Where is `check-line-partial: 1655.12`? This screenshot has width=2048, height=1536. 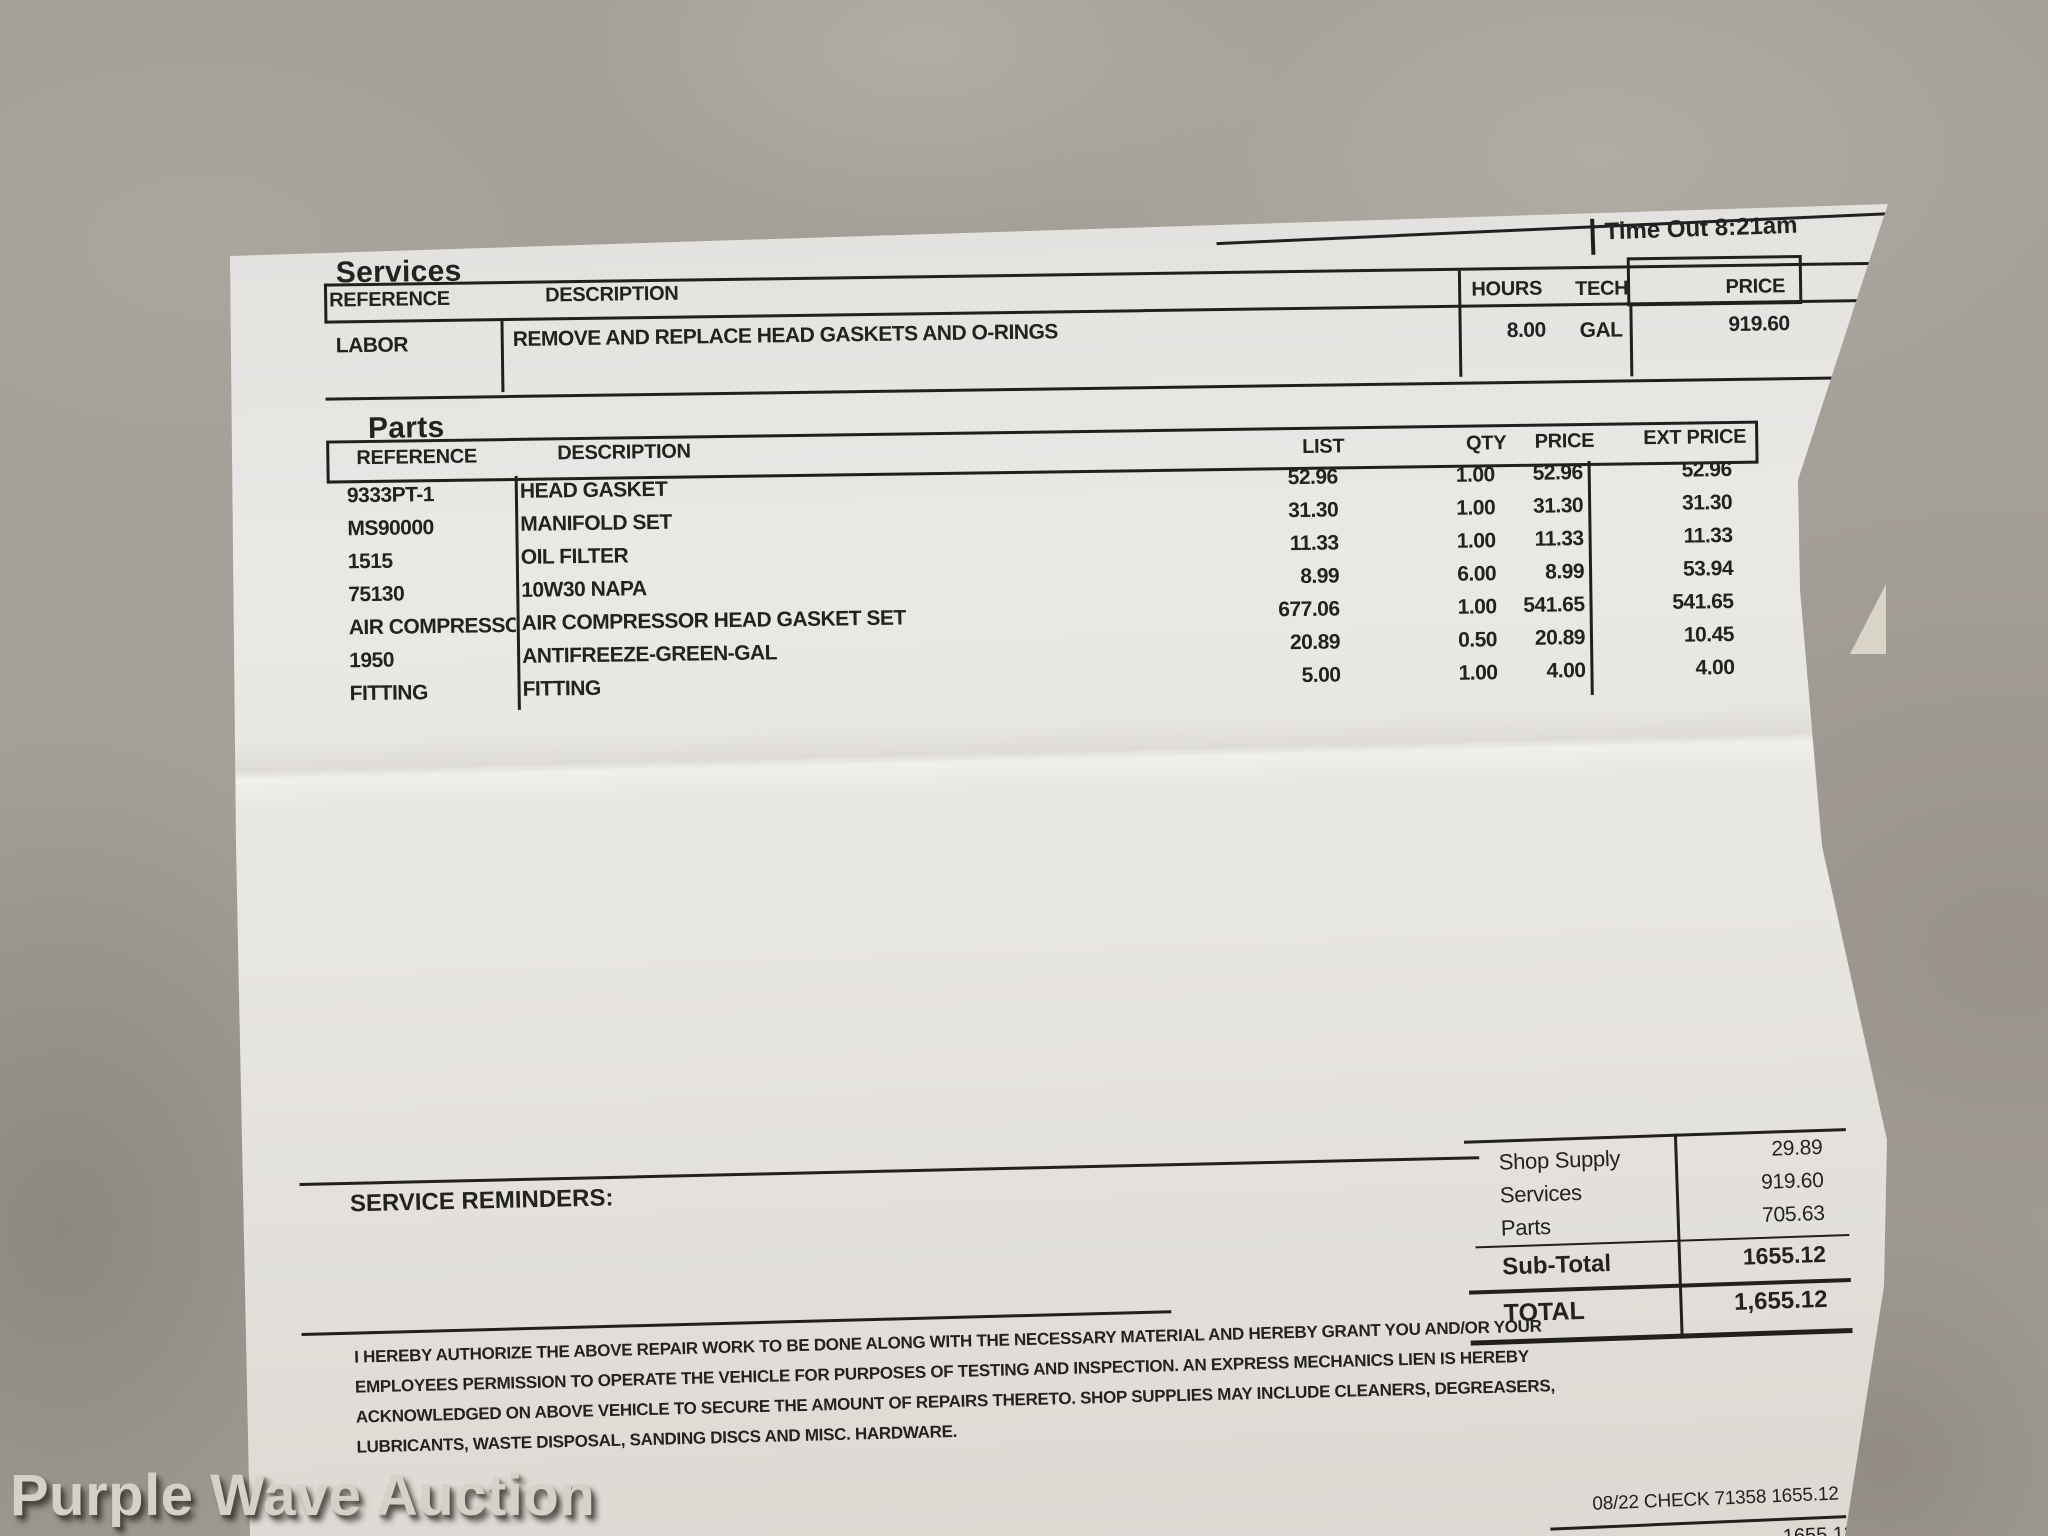 check-line-partial: 1655.12 is located at coordinates (1819, 1529).